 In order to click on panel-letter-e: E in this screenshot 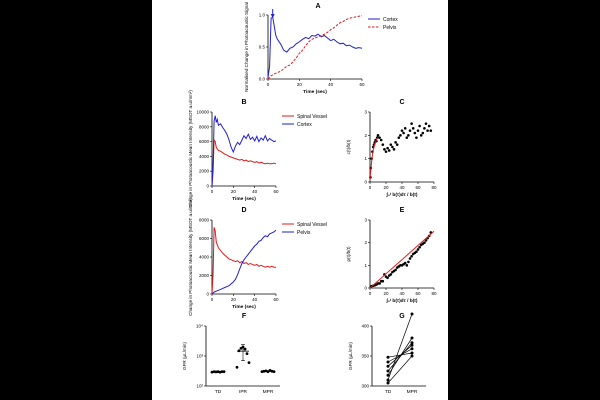, I will do `click(402, 210)`.